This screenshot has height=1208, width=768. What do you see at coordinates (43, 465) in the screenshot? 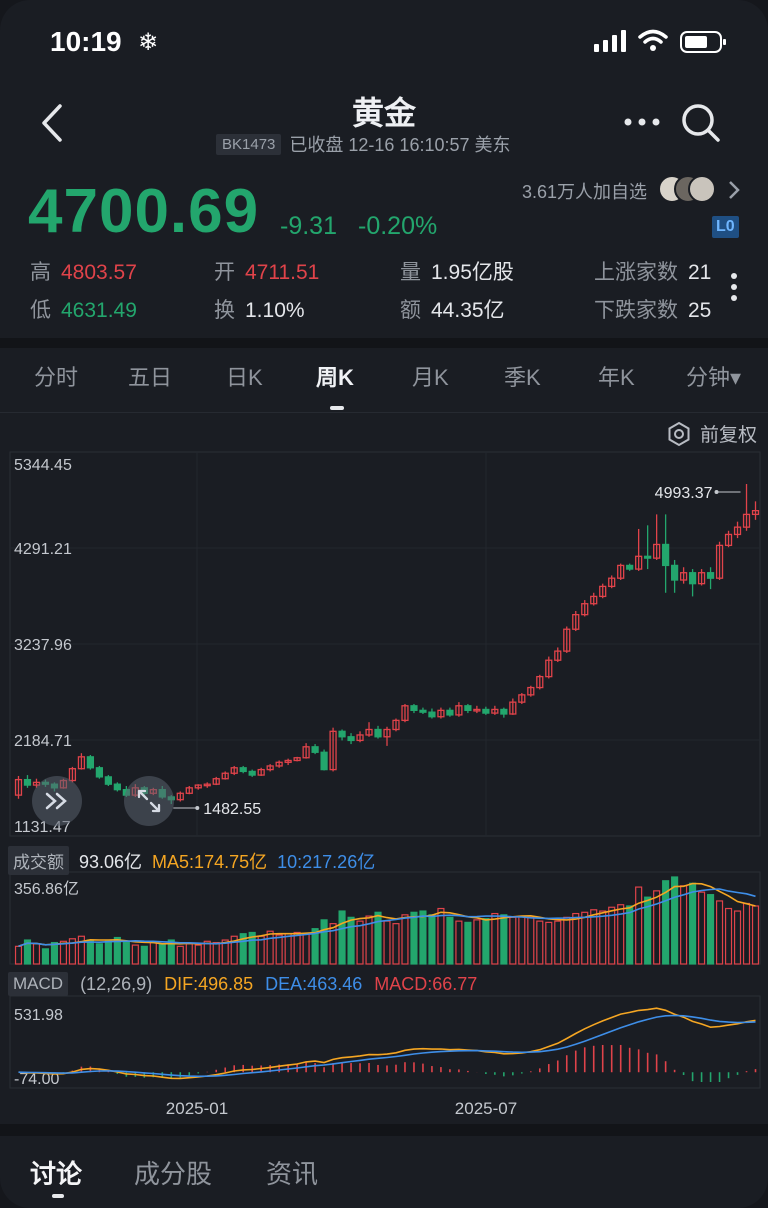
I see `y-tick-label: 5344.45` at bounding box center [43, 465].